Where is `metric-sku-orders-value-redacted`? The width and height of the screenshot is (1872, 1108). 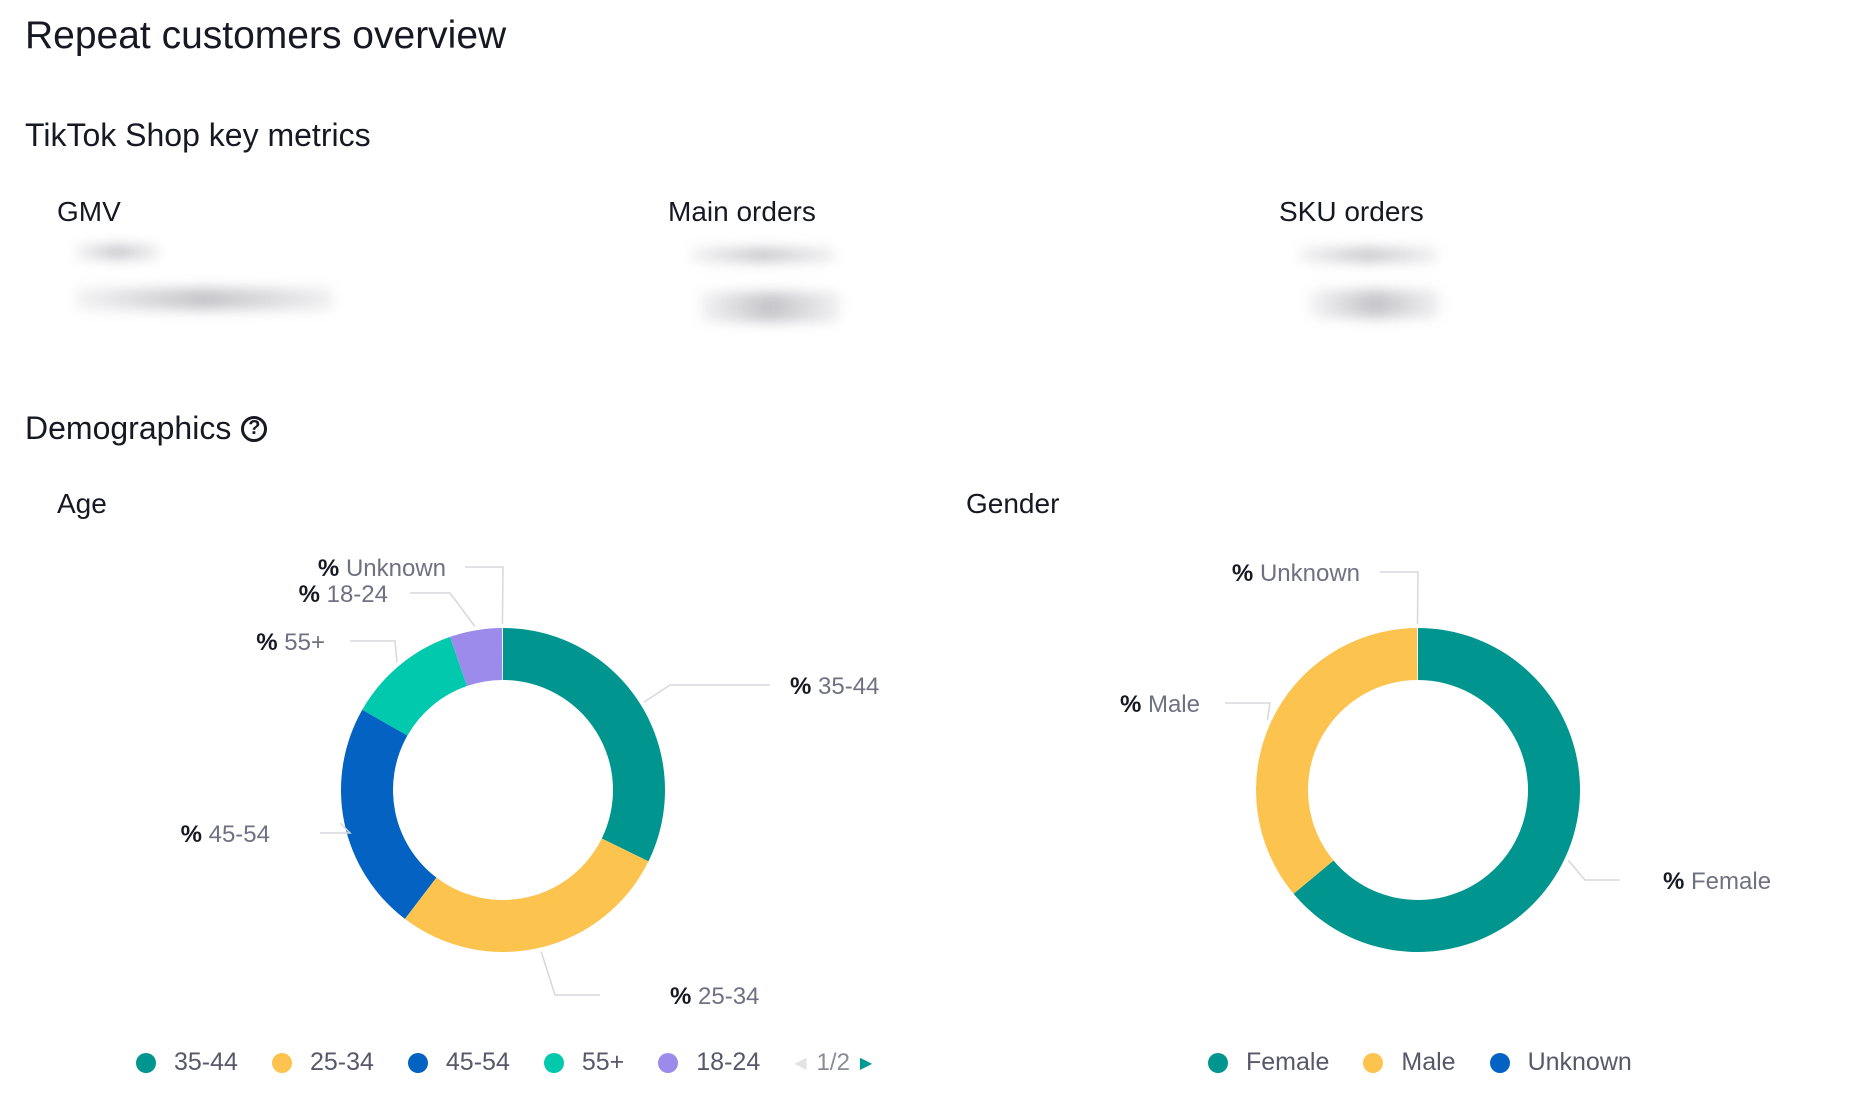 metric-sku-orders-value-redacted is located at coordinates (1375, 304).